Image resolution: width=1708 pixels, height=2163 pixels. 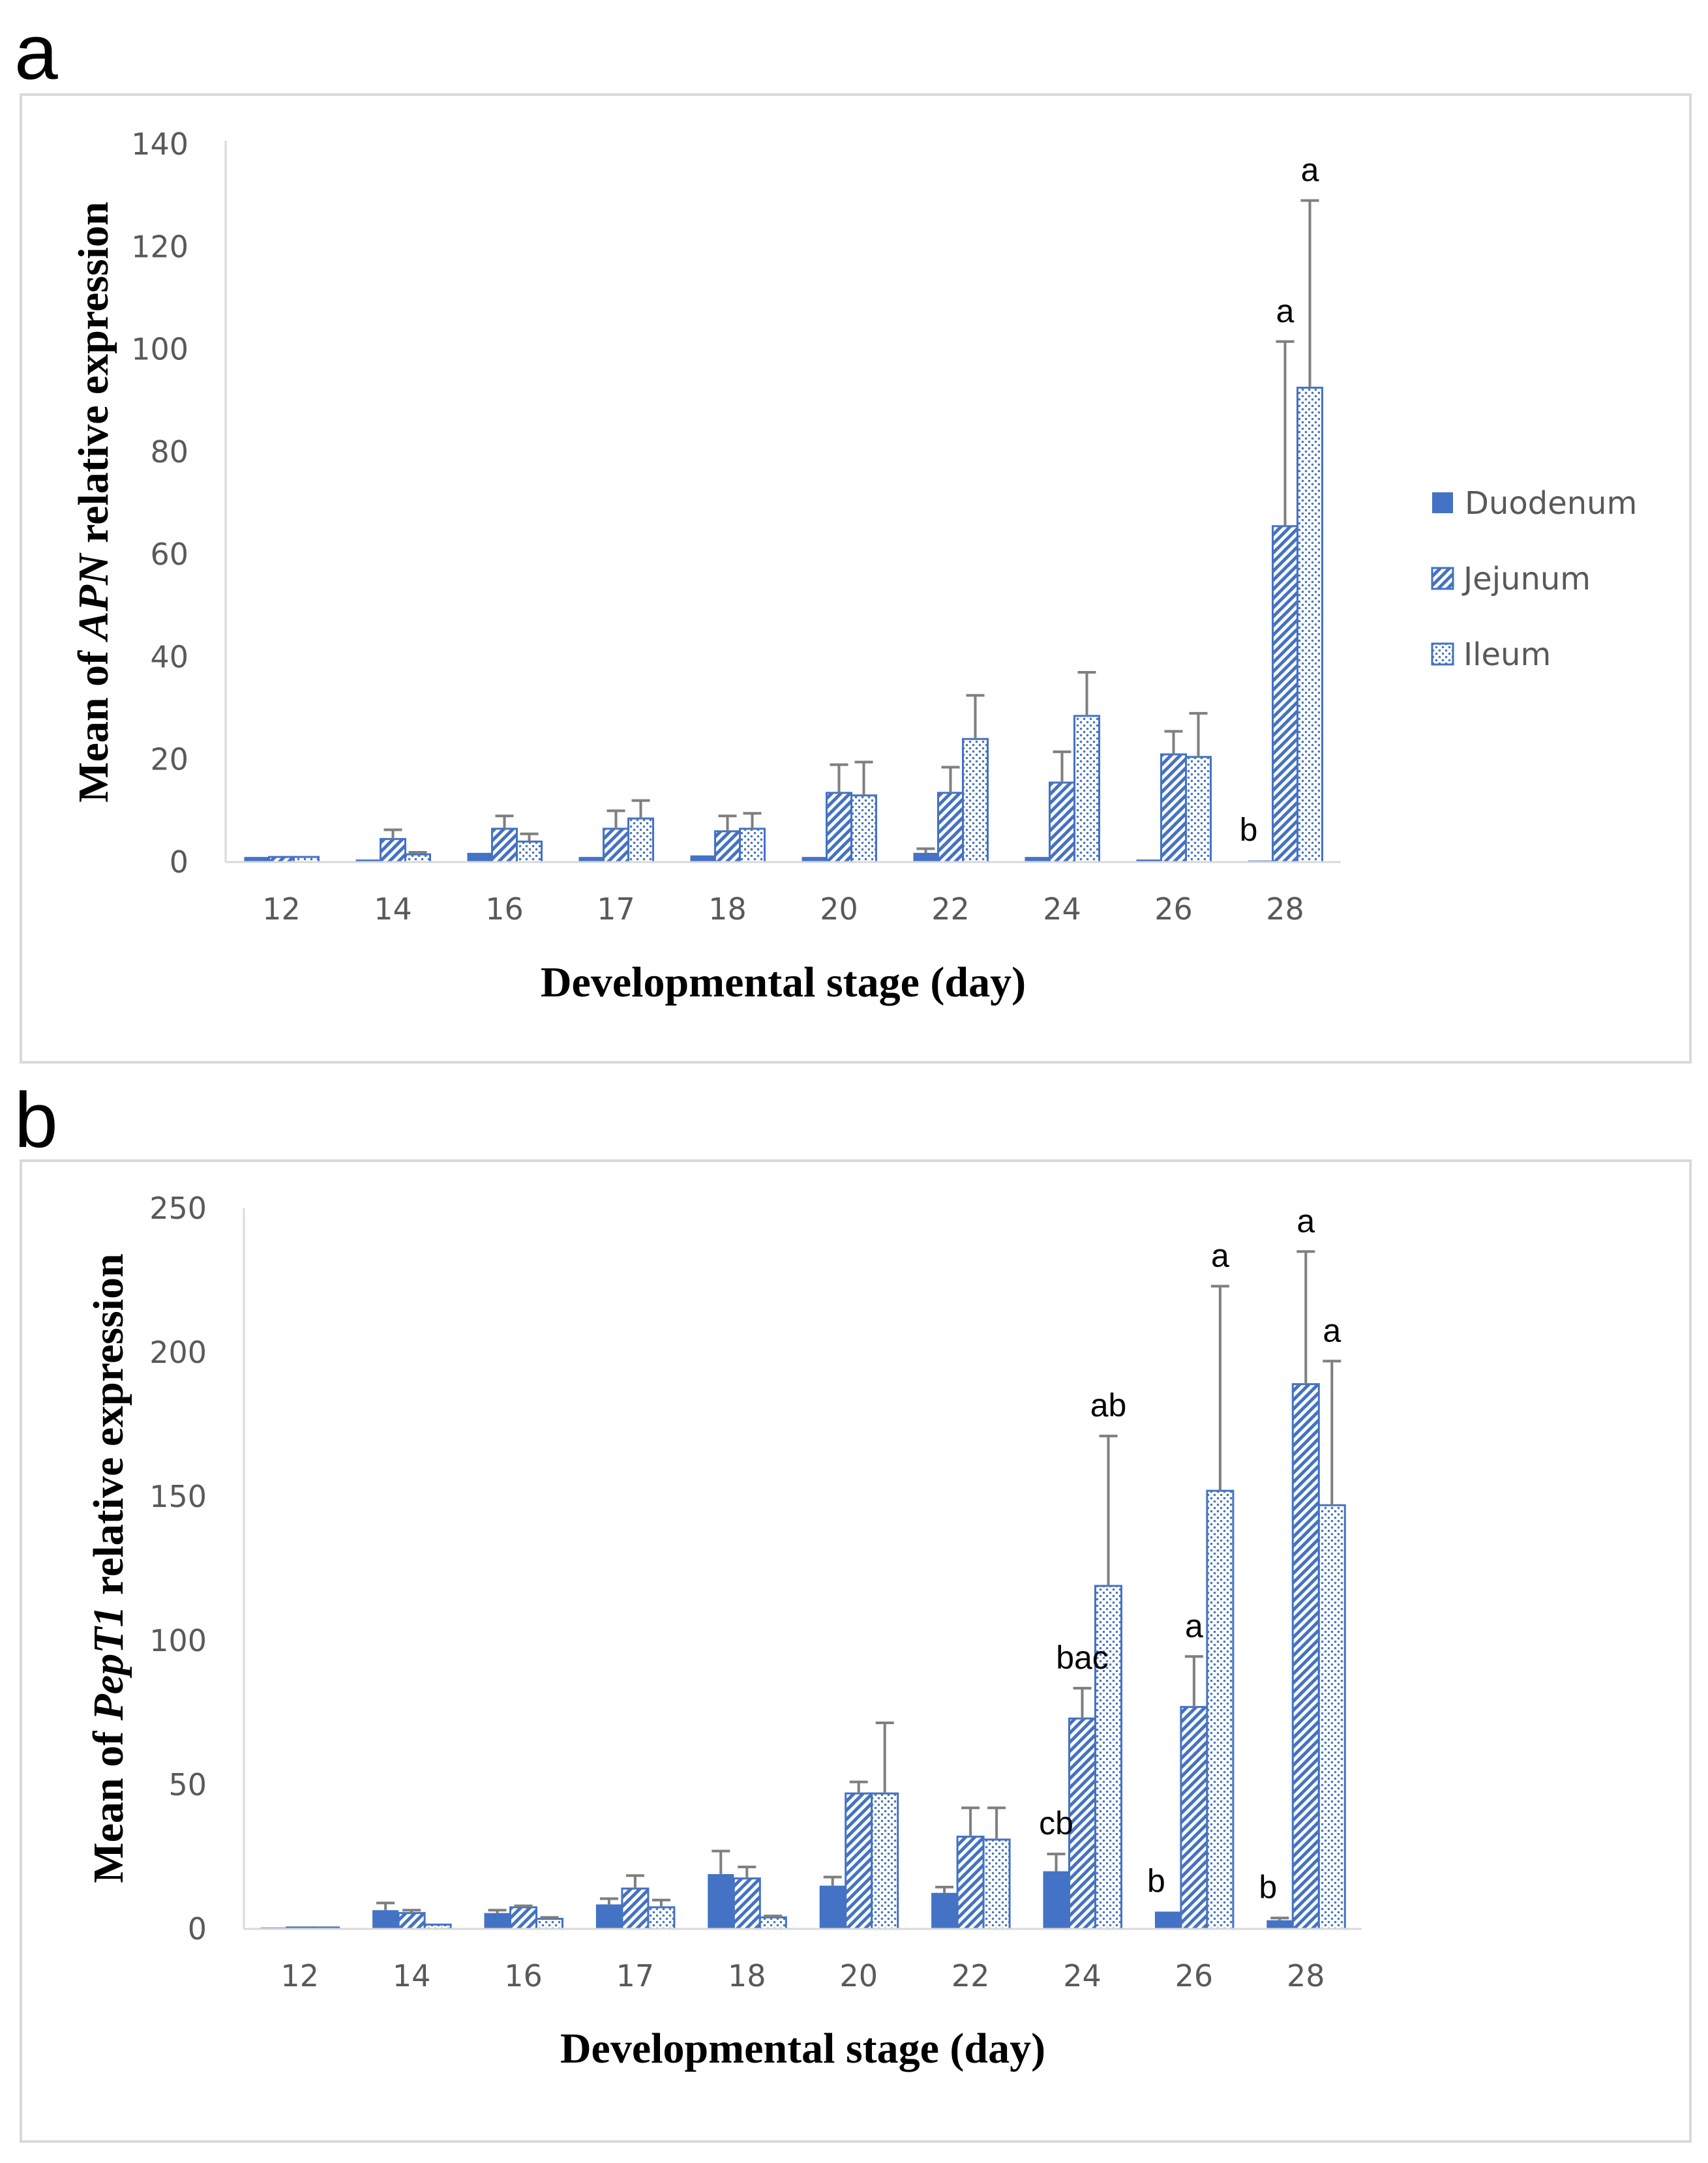 What do you see at coordinates (159, 503) in the screenshot?
I see `y-ticks-a: 0 20 40 60 80 100 120 140` at bounding box center [159, 503].